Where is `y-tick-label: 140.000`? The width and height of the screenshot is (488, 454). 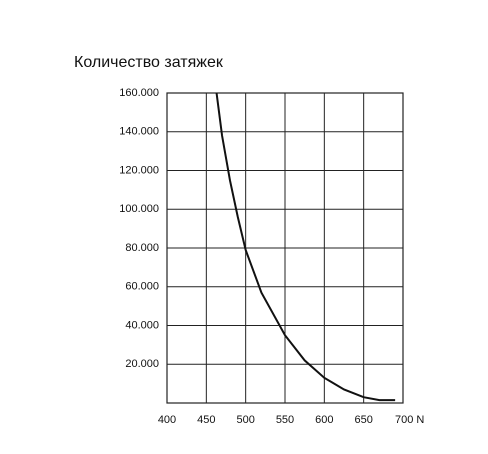 y-tick-label: 140.000 is located at coordinates (139, 132).